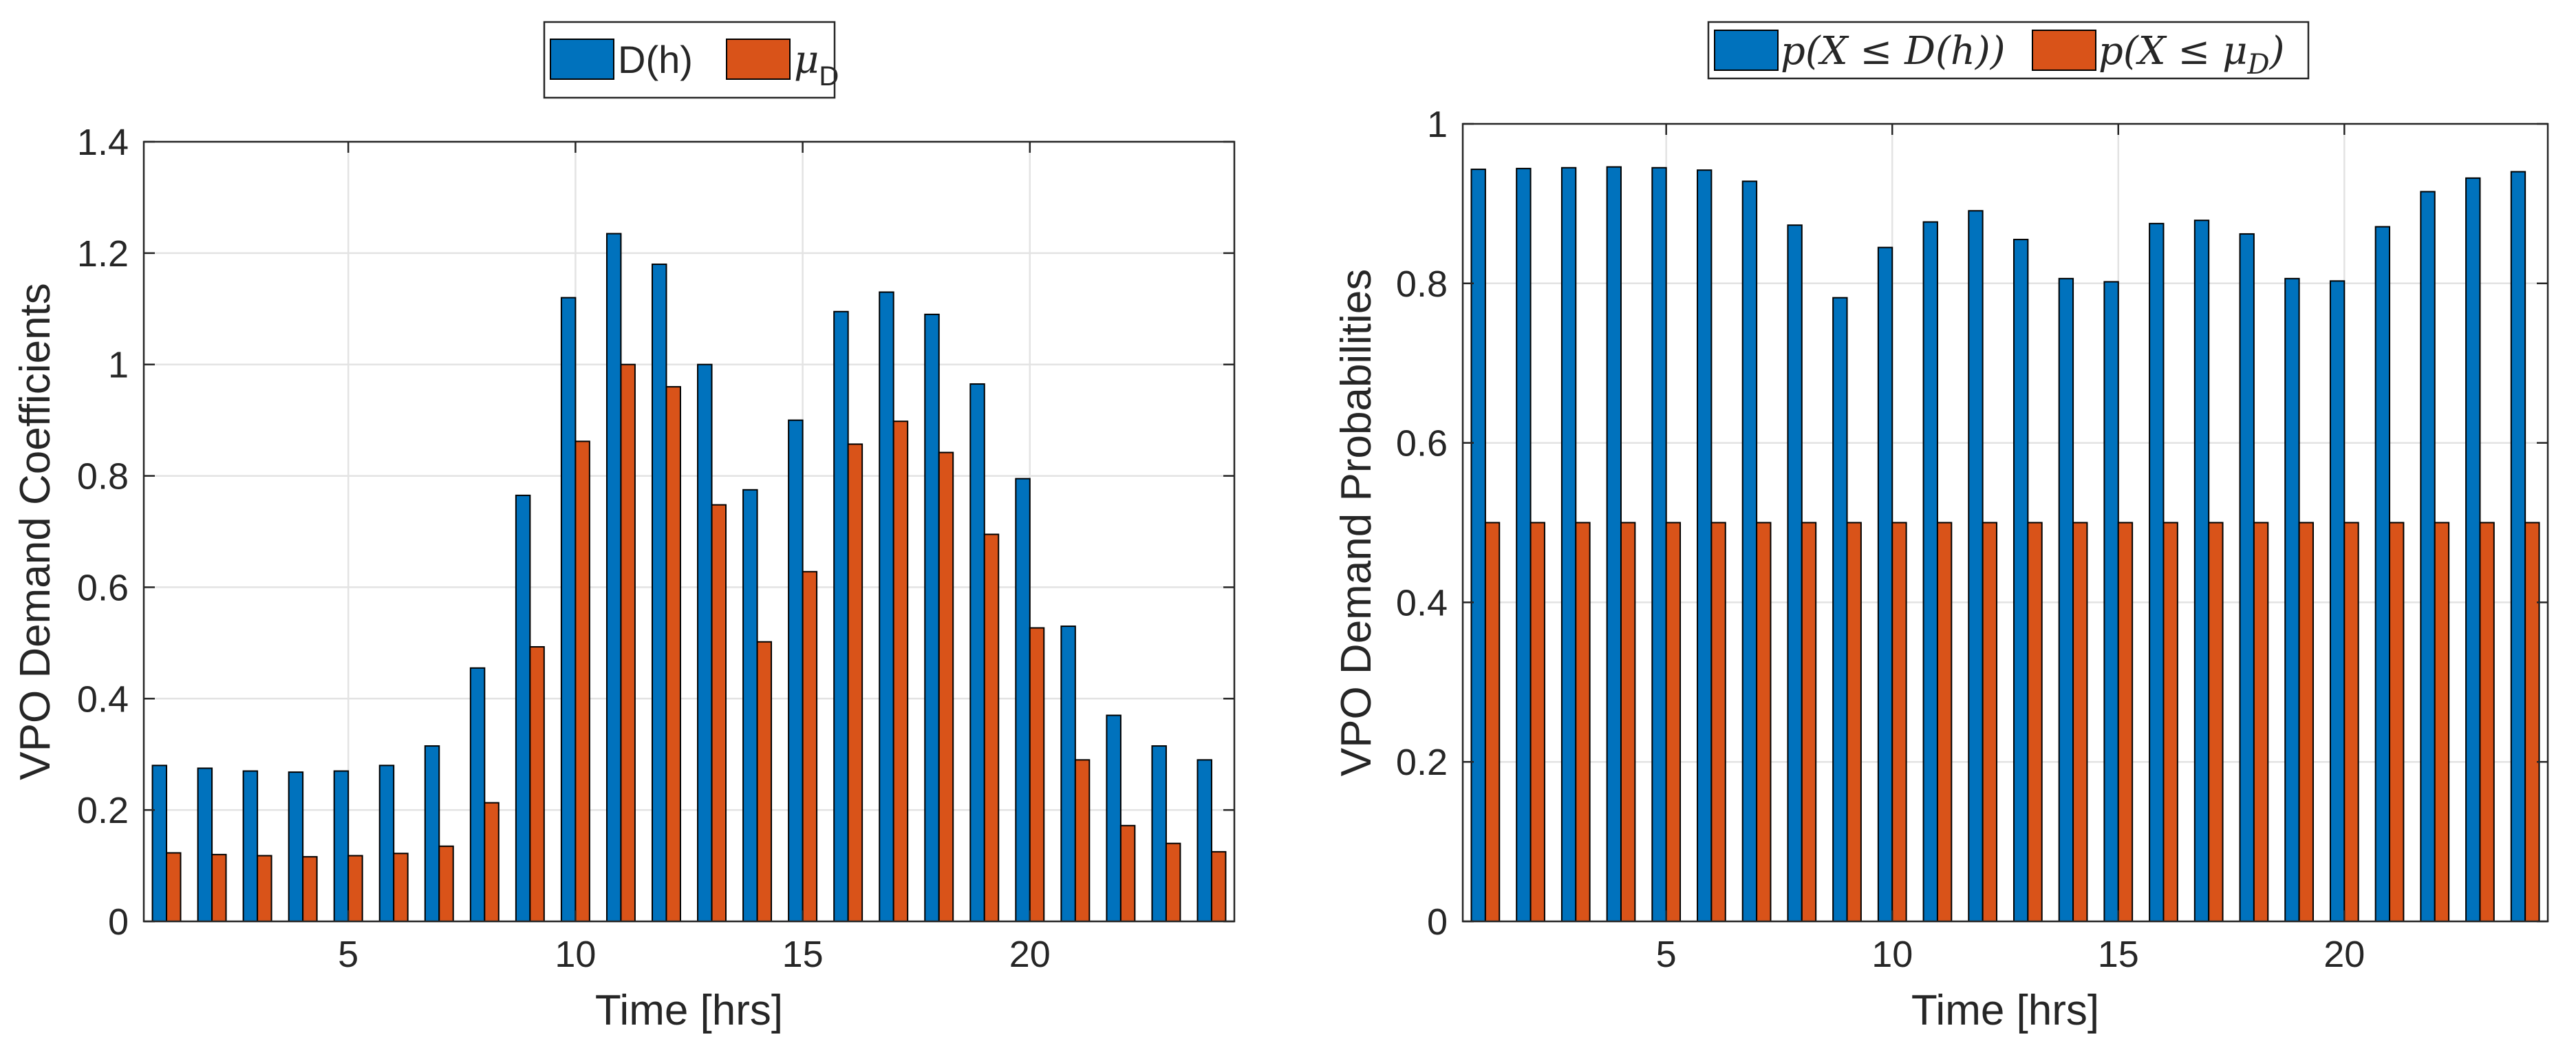 The width and height of the screenshot is (2576, 1059). I want to click on left-y-tick-label: 0.8, so click(103, 477).